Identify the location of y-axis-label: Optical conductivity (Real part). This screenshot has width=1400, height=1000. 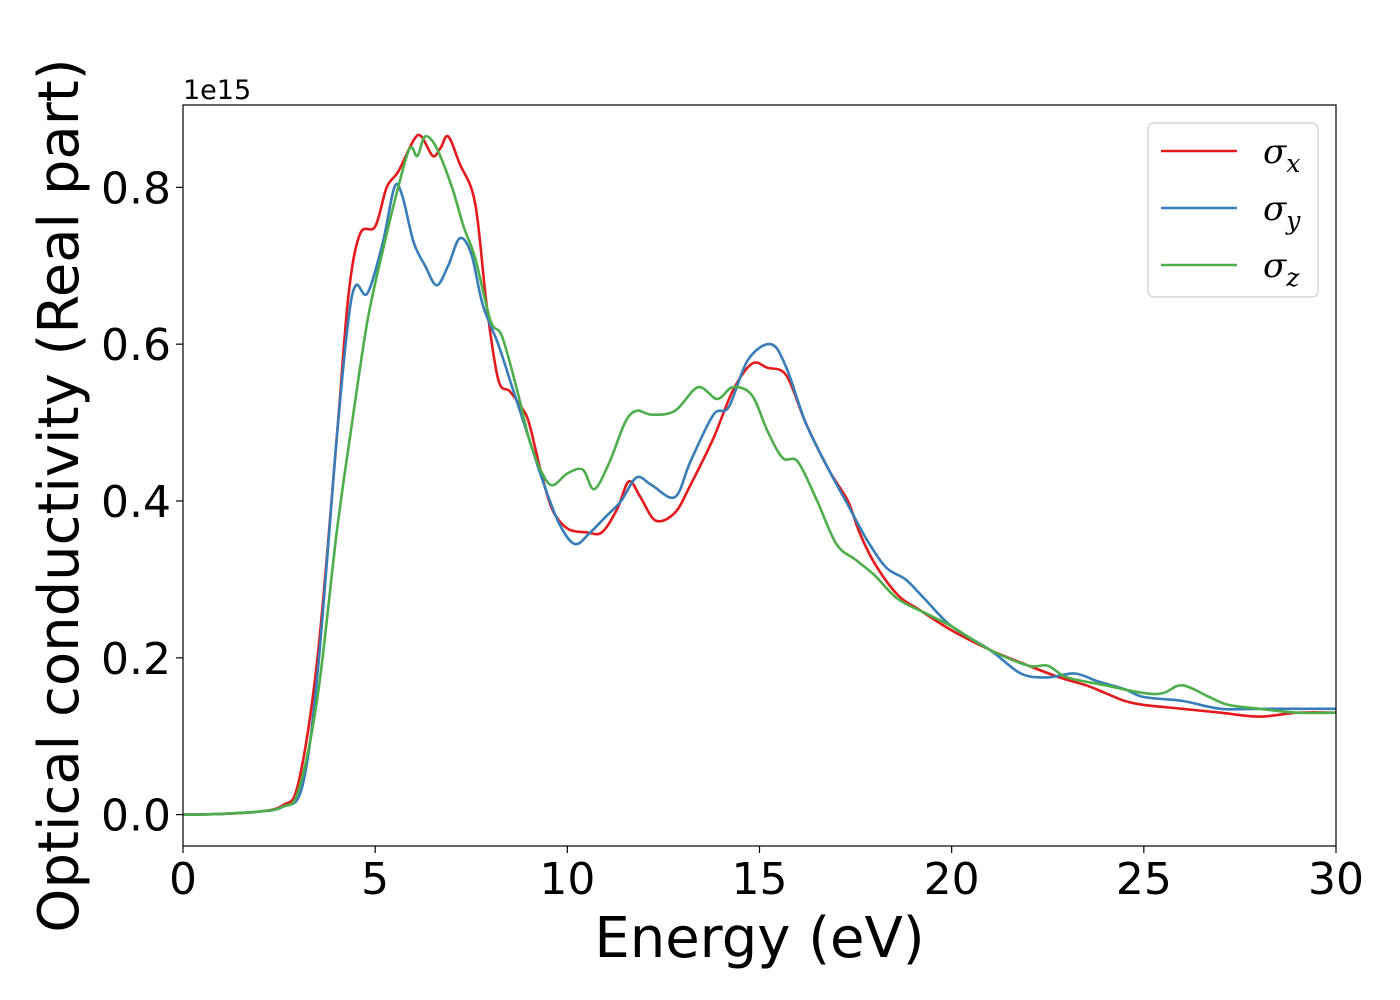
(59, 495).